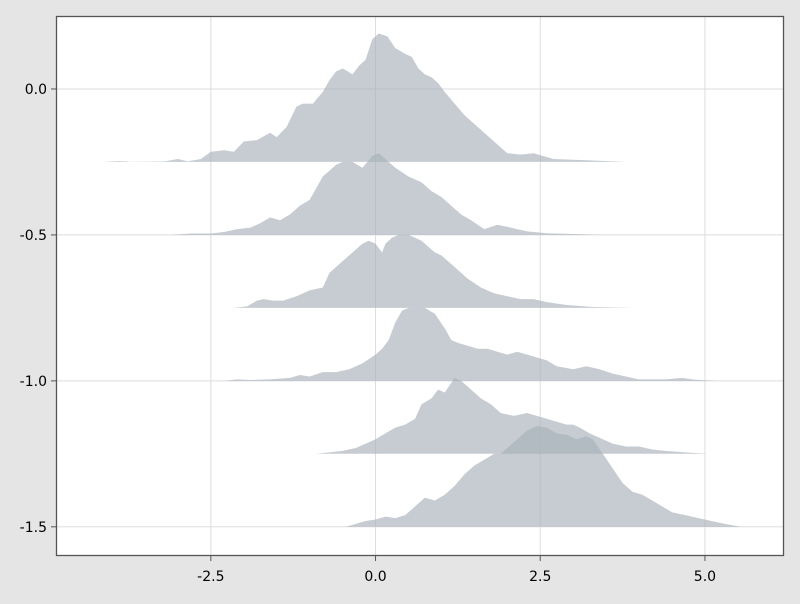 This screenshot has width=800, height=604. What do you see at coordinates (375, 577) in the screenshot?
I see `x-tick-label: 0.0` at bounding box center [375, 577].